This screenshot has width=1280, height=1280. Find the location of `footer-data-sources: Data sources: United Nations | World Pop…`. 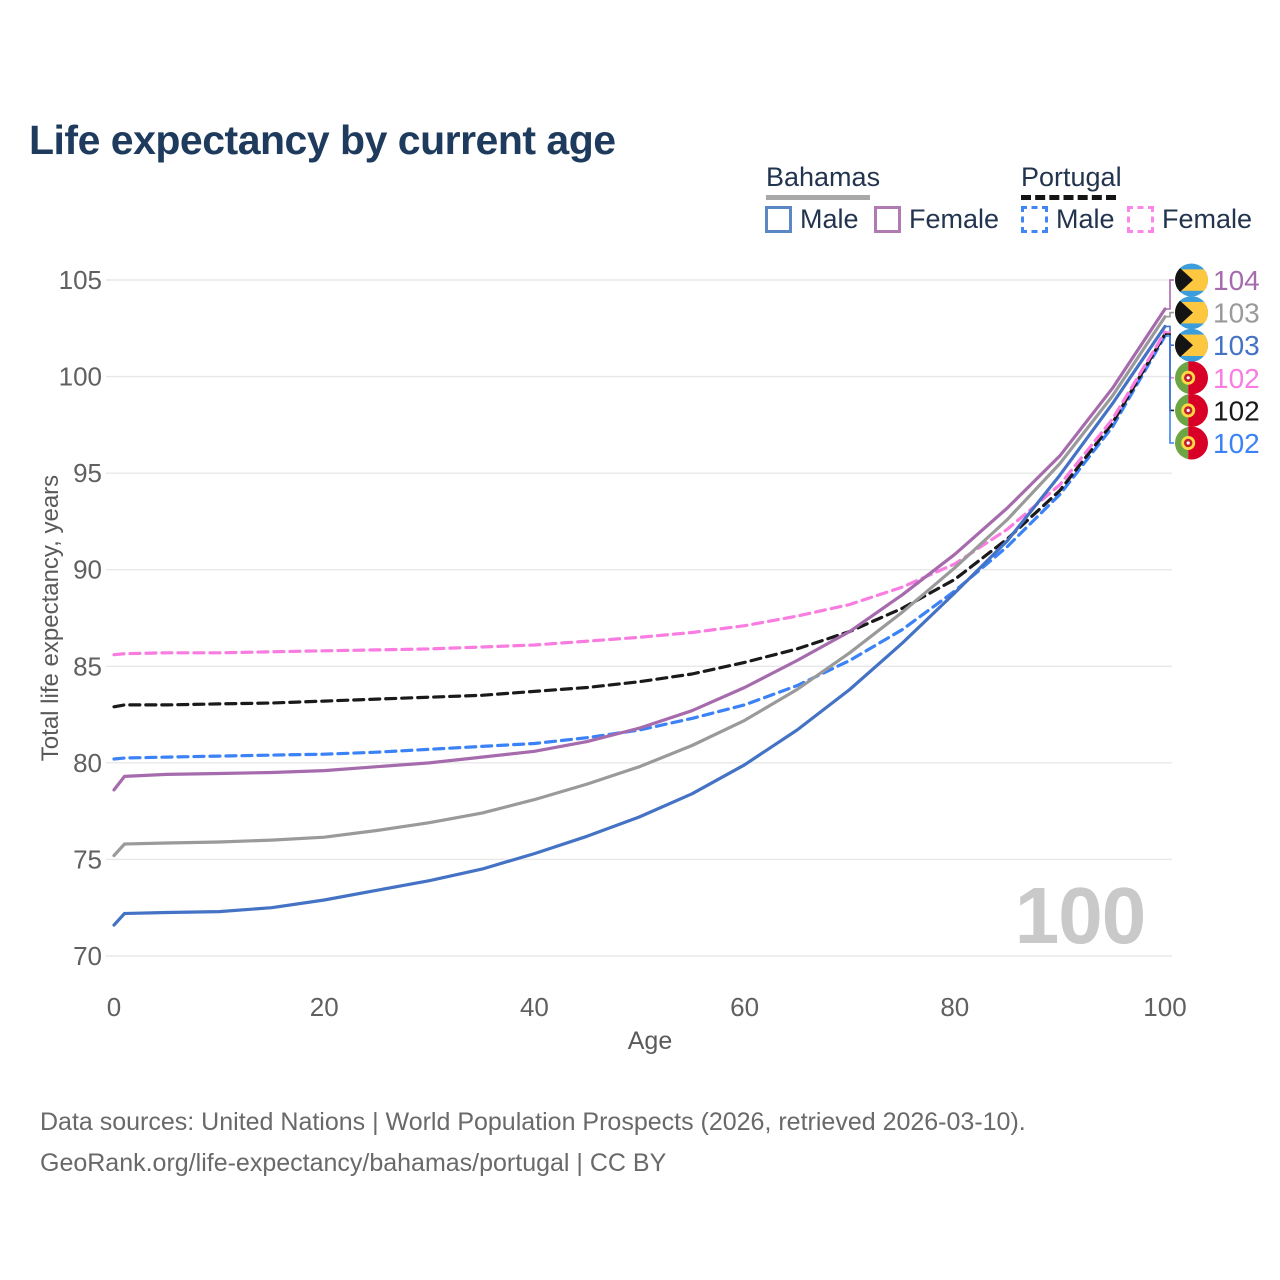

footer-data-sources: Data sources: United Nations | World Pop… is located at coordinates (533, 1122).